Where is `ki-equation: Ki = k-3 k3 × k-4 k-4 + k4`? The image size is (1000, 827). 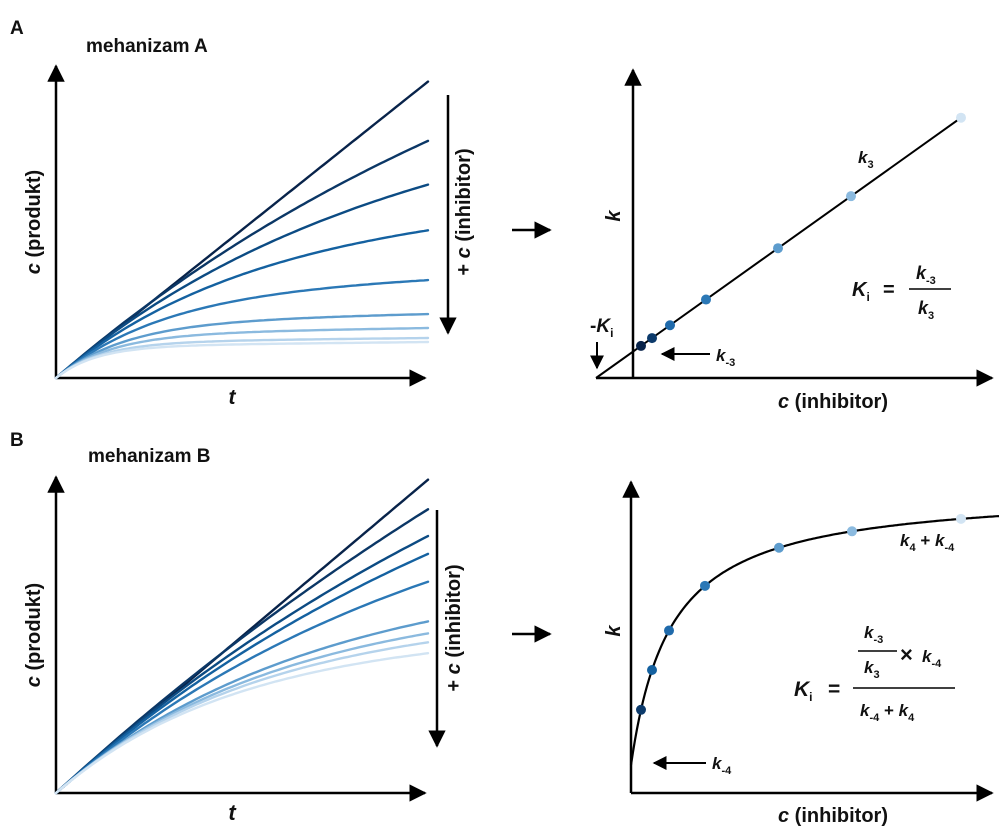
ki-equation: Ki = k-3 k3 × k-4 k-4 + k4 is located at coordinates (874, 673).